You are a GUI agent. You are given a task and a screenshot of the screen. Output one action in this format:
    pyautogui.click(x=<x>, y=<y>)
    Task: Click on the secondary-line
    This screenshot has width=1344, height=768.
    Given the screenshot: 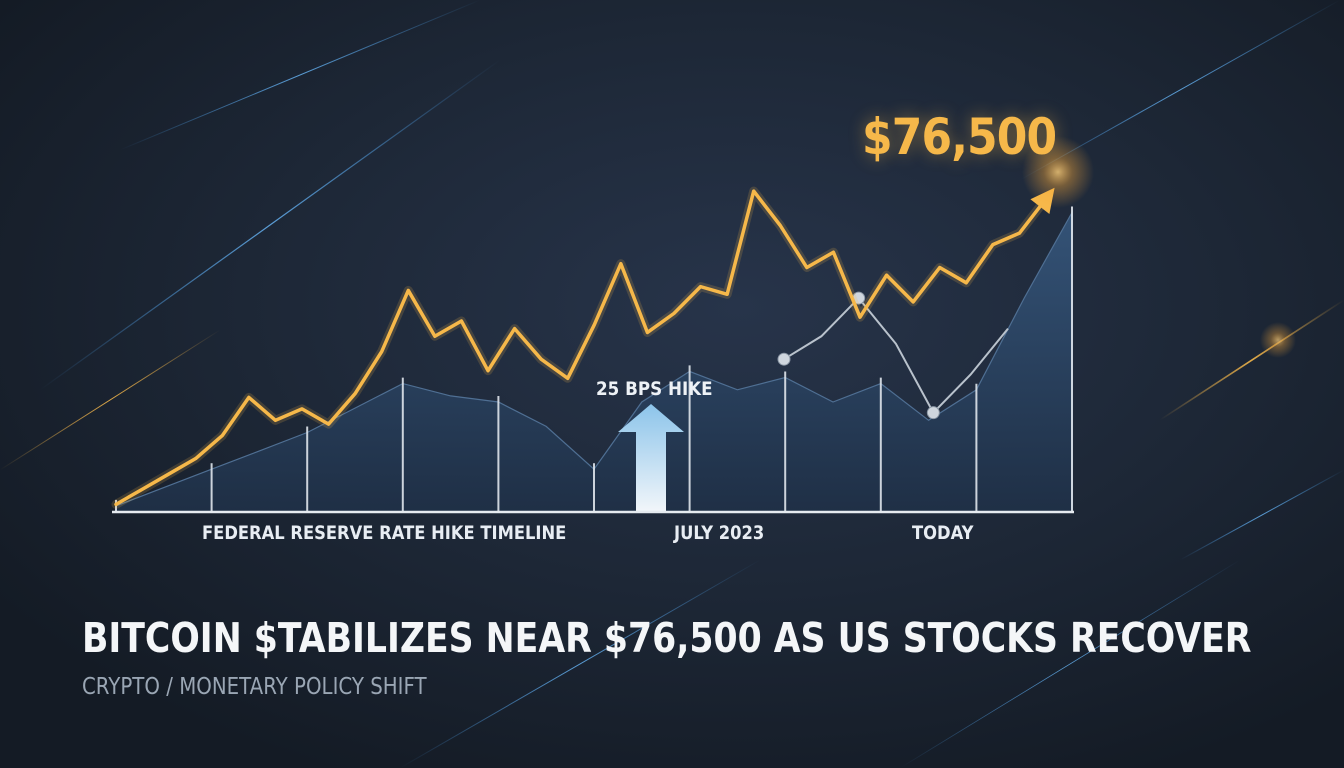 What is the action you would take?
    pyautogui.click(x=896, y=355)
    